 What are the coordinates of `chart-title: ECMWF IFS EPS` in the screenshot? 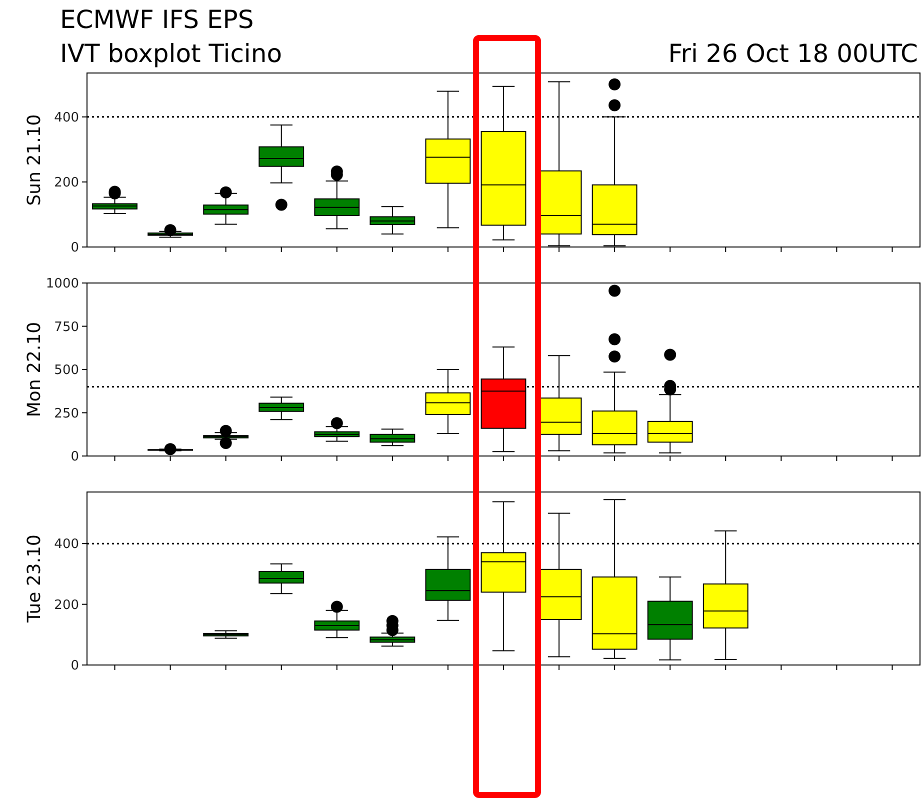 It's located at (157, 19).